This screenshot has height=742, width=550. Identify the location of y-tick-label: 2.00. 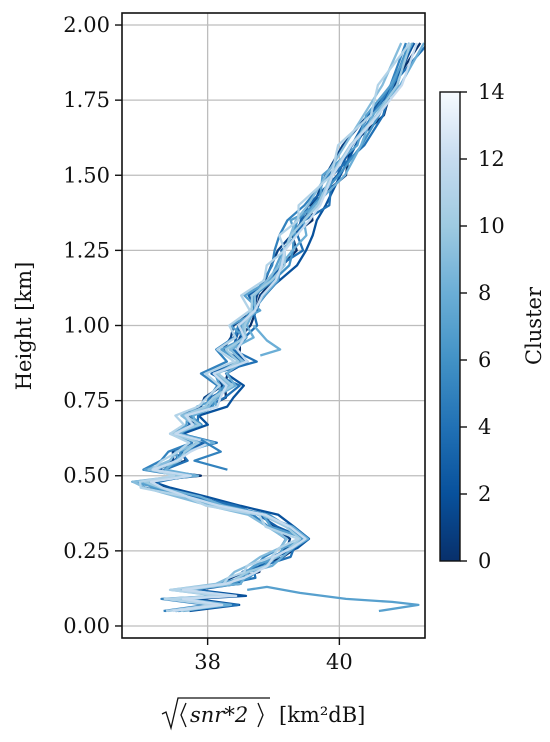
(86, 25).